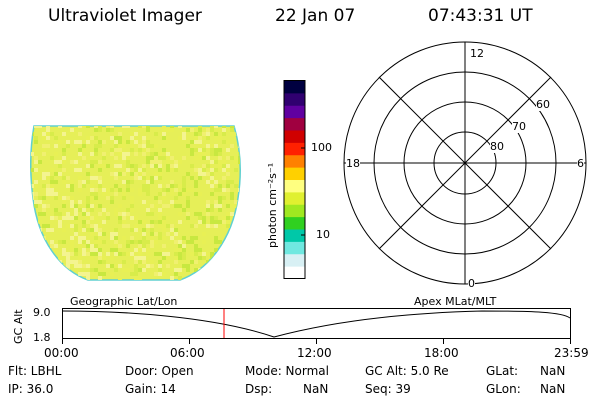 This screenshot has width=600, height=400. What do you see at coordinates (480, 16) in the screenshot?
I see `time-label: 07:43:31 UT` at bounding box center [480, 16].